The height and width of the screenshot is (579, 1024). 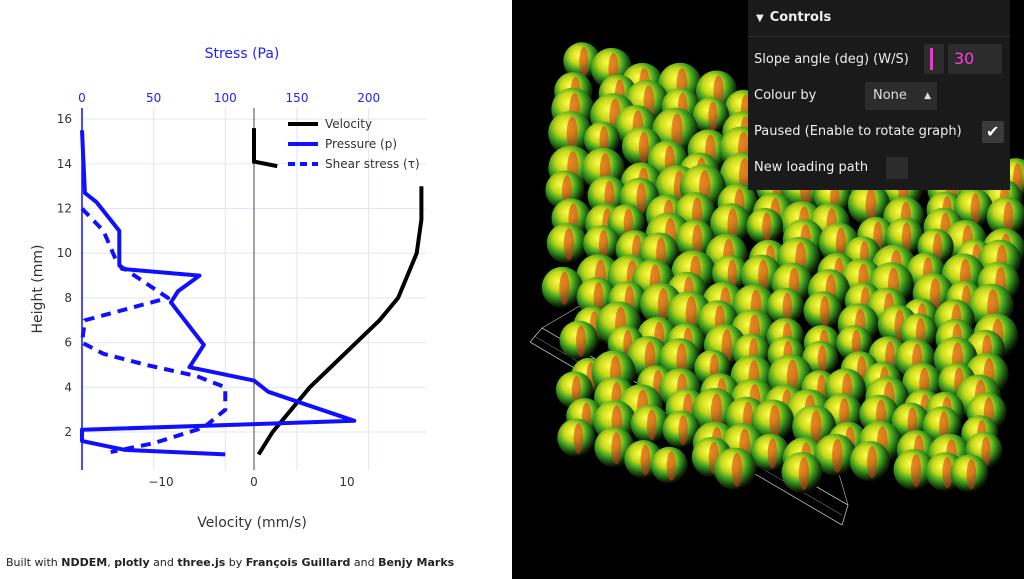 What do you see at coordinates (68, 298) in the screenshot?
I see `y-tick-label: 8` at bounding box center [68, 298].